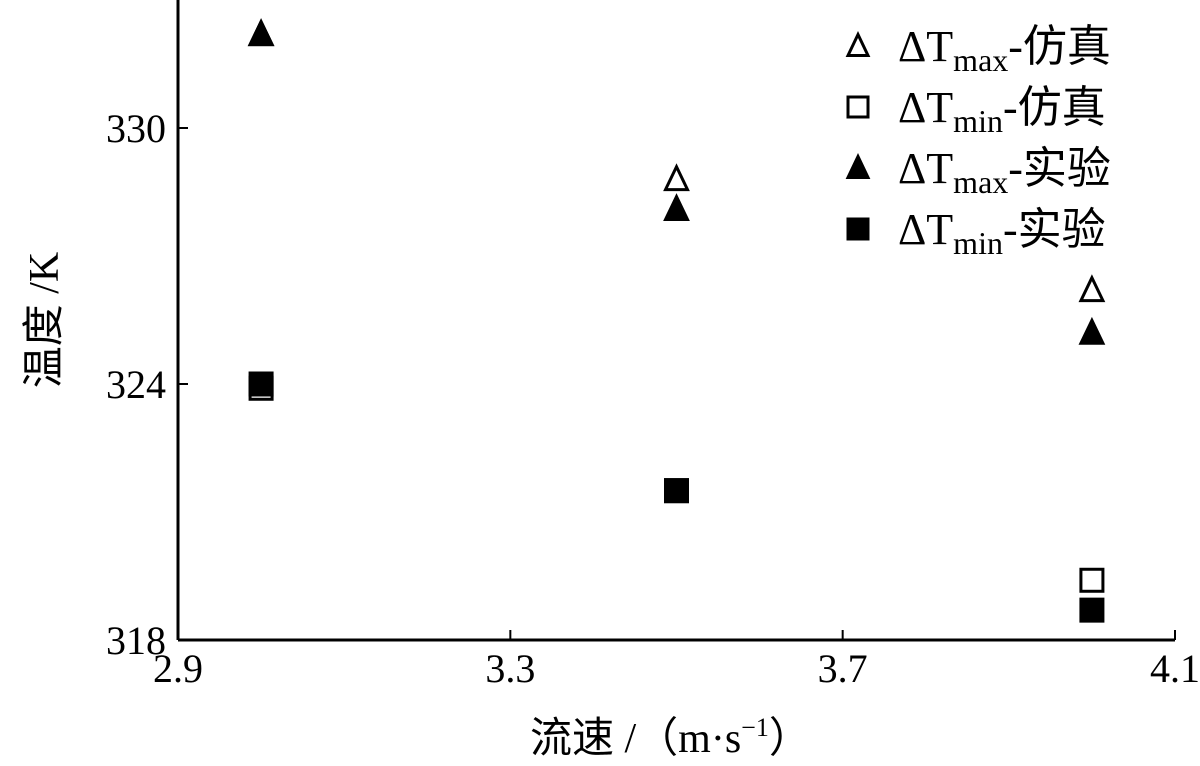  I want to click on x-tick-label: 3.3, so click(510, 668).